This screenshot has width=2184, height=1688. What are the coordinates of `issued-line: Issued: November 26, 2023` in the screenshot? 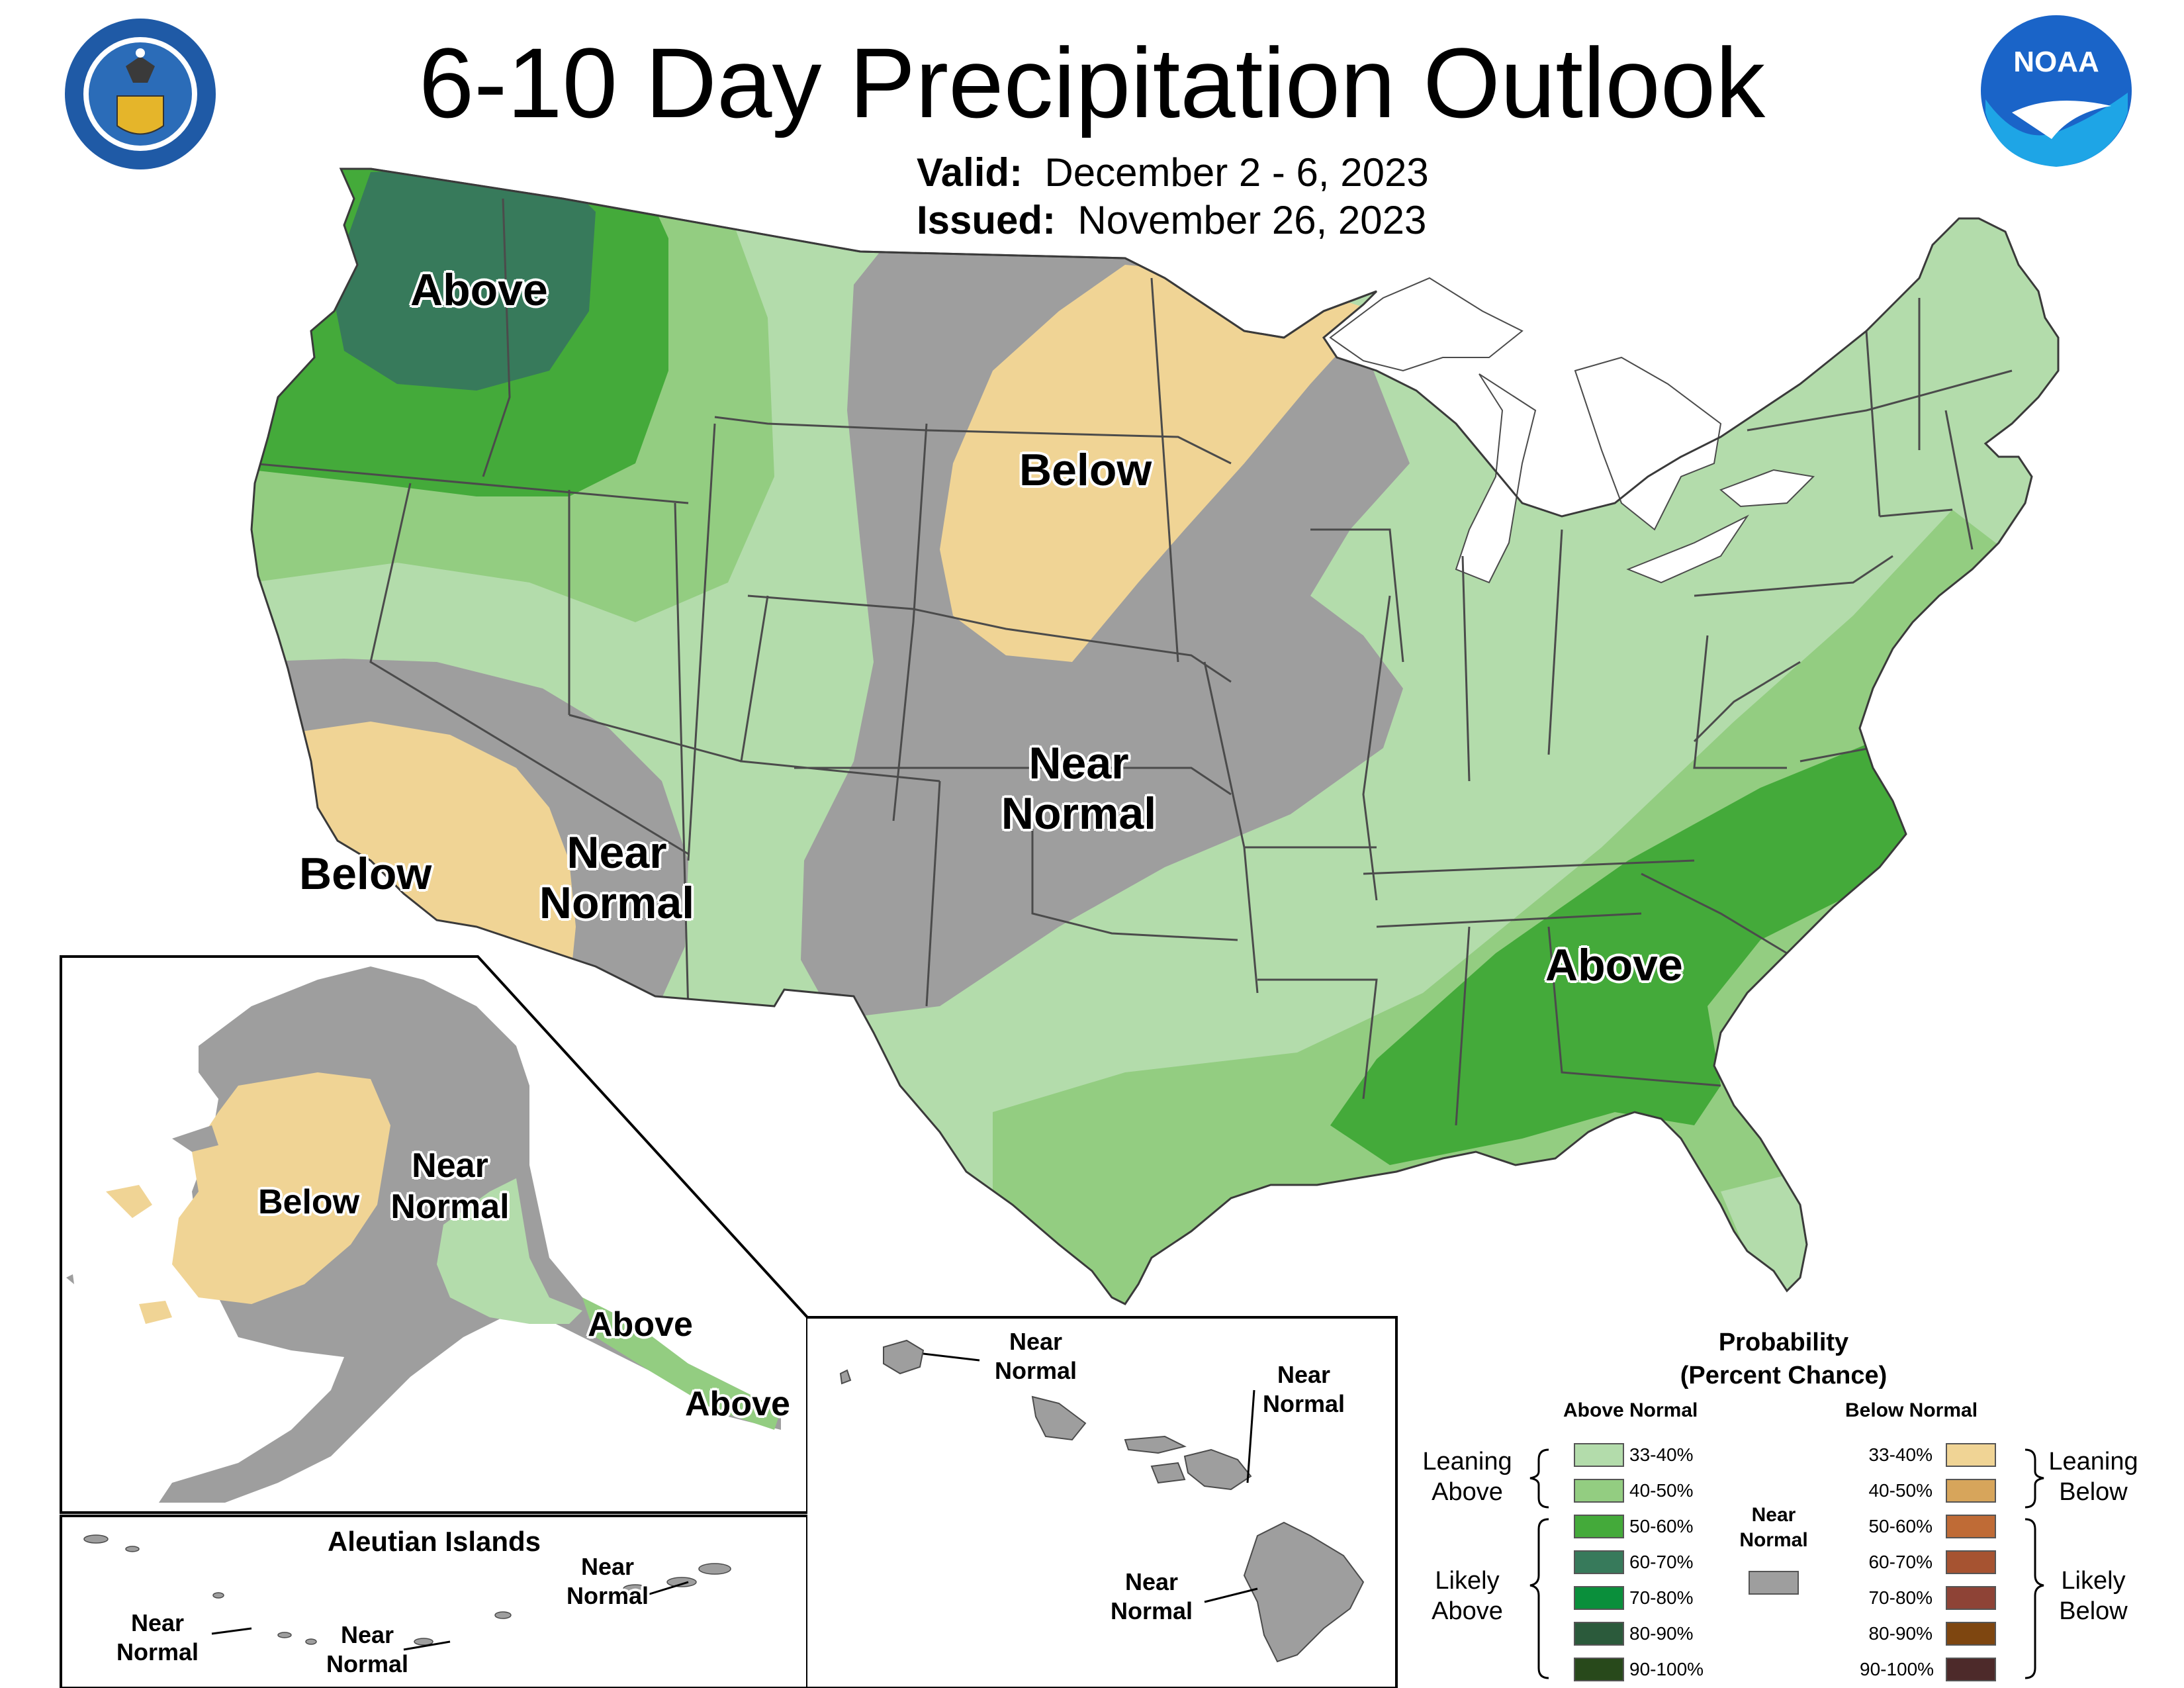 It's located at (1171, 220).